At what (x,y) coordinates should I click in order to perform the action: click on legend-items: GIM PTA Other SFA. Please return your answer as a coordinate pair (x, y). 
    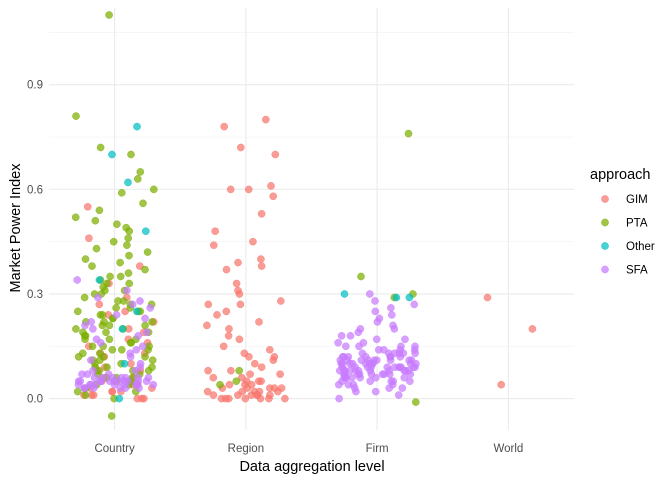
    Looking at the image, I should click on (628, 235).